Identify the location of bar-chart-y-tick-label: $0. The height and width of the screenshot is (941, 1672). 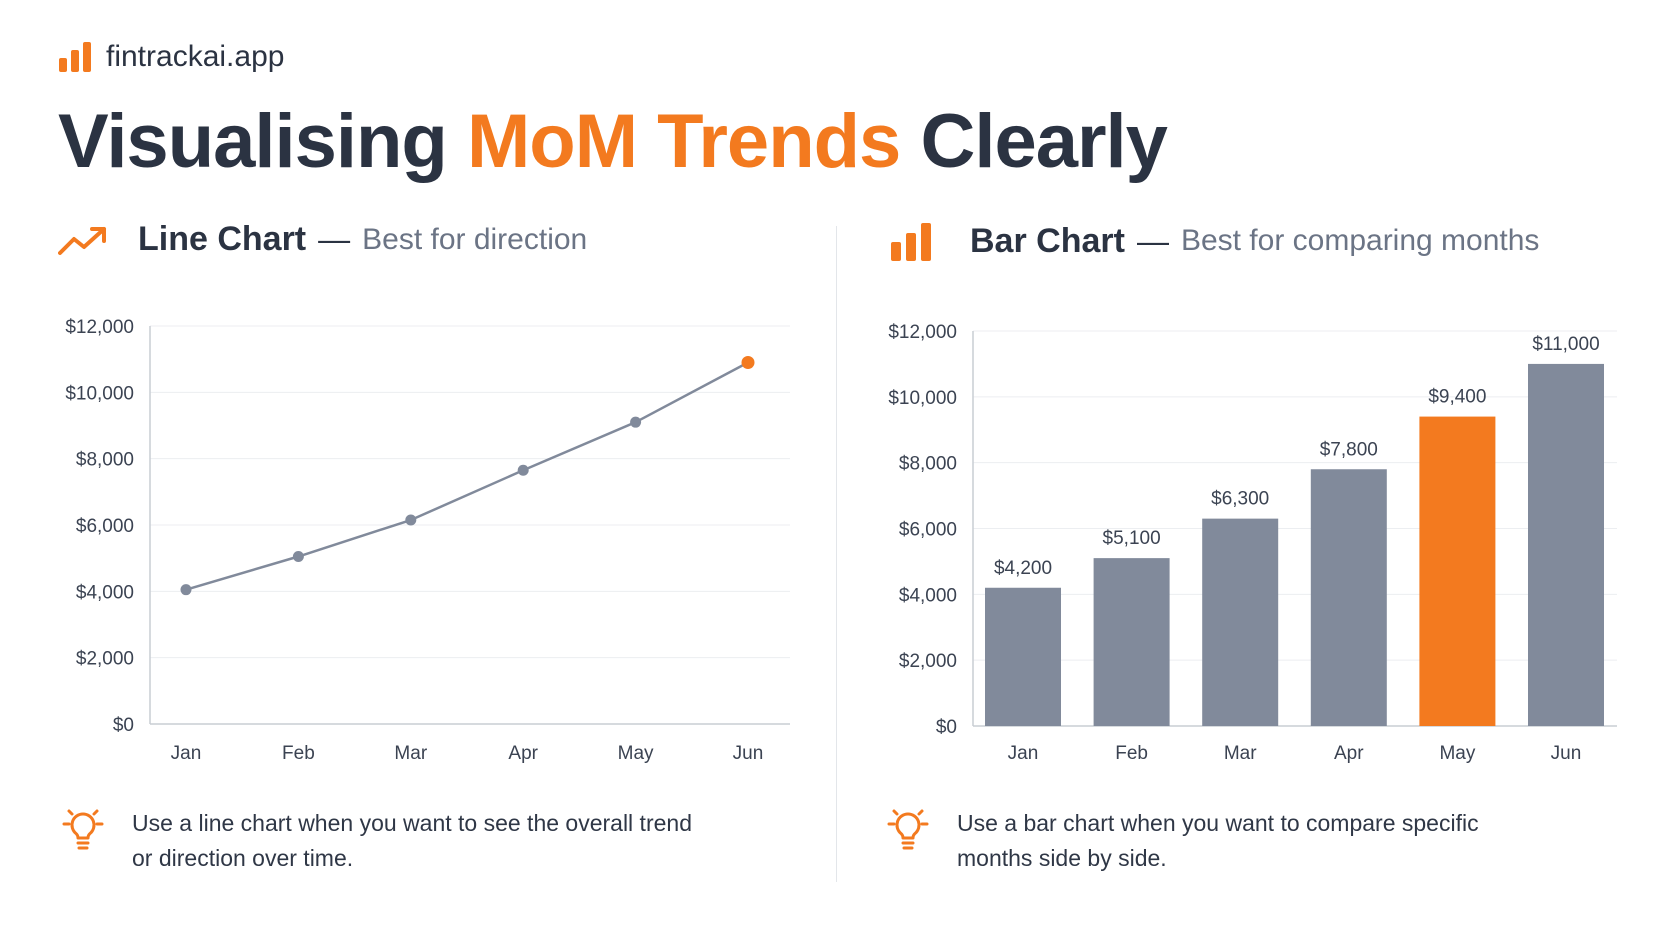
(946, 727).